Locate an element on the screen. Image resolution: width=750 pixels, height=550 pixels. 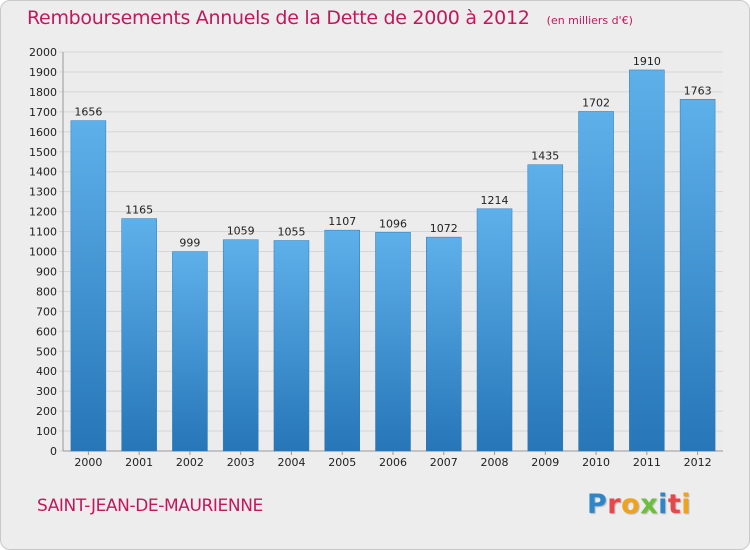
y-tick-label: 900 is located at coordinates (46, 271).